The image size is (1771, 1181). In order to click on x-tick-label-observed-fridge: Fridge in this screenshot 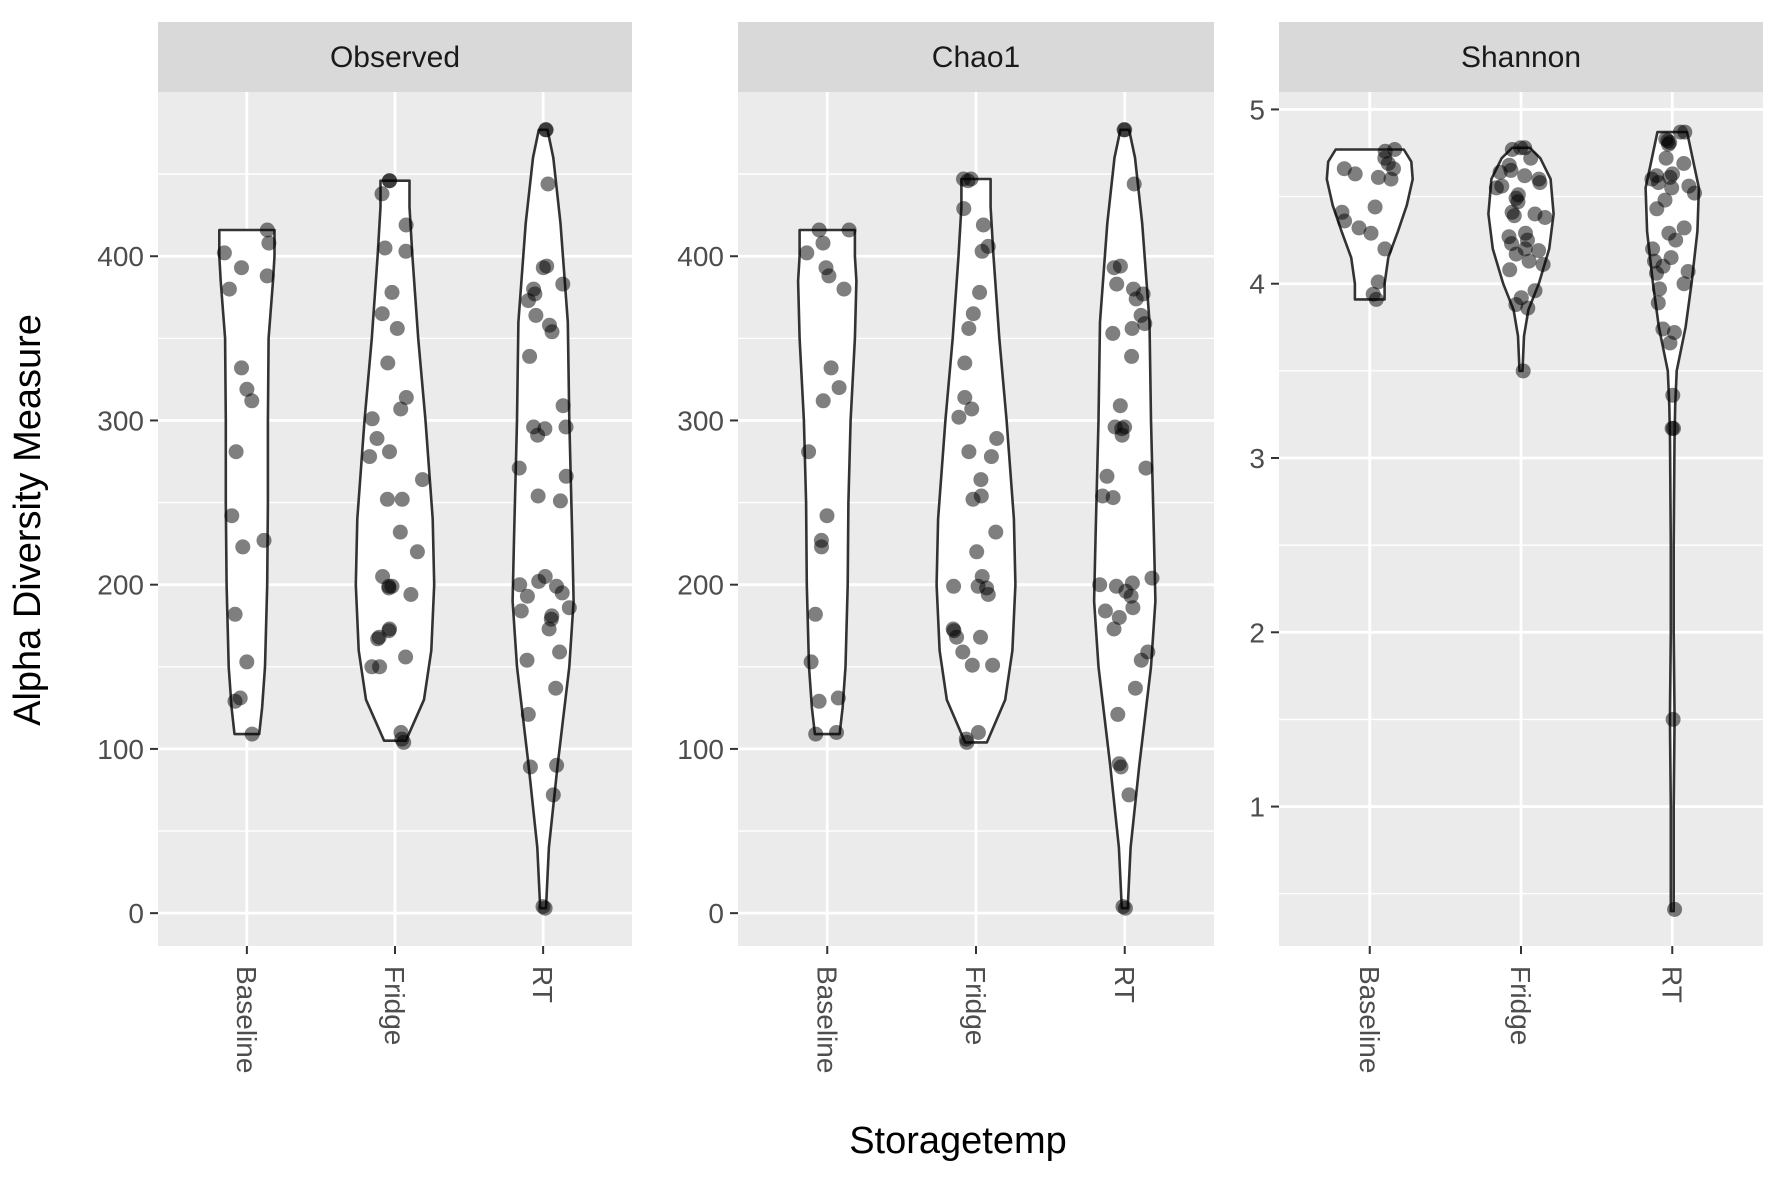, I will do `click(394, 1005)`.